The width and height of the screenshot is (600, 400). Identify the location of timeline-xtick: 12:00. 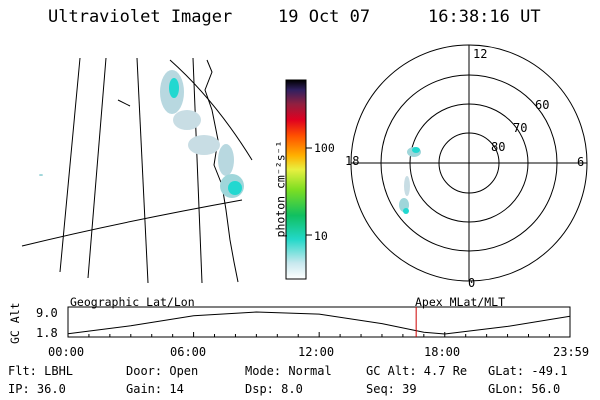
(316, 352).